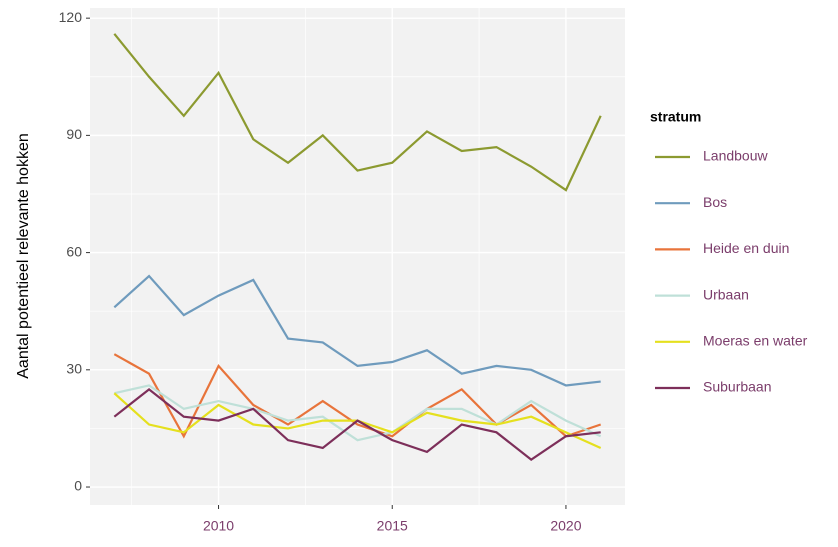 This screenshot has width=838, height=547. What do you see at coordinates (715, 202) in the screenshot?
I see `legend-label: Bos` at bounding box center [715, 202].